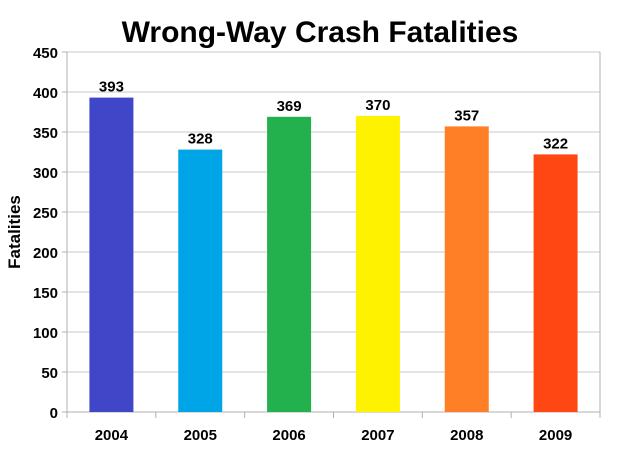  I want to click on data-label: 393, so click(111, 87).